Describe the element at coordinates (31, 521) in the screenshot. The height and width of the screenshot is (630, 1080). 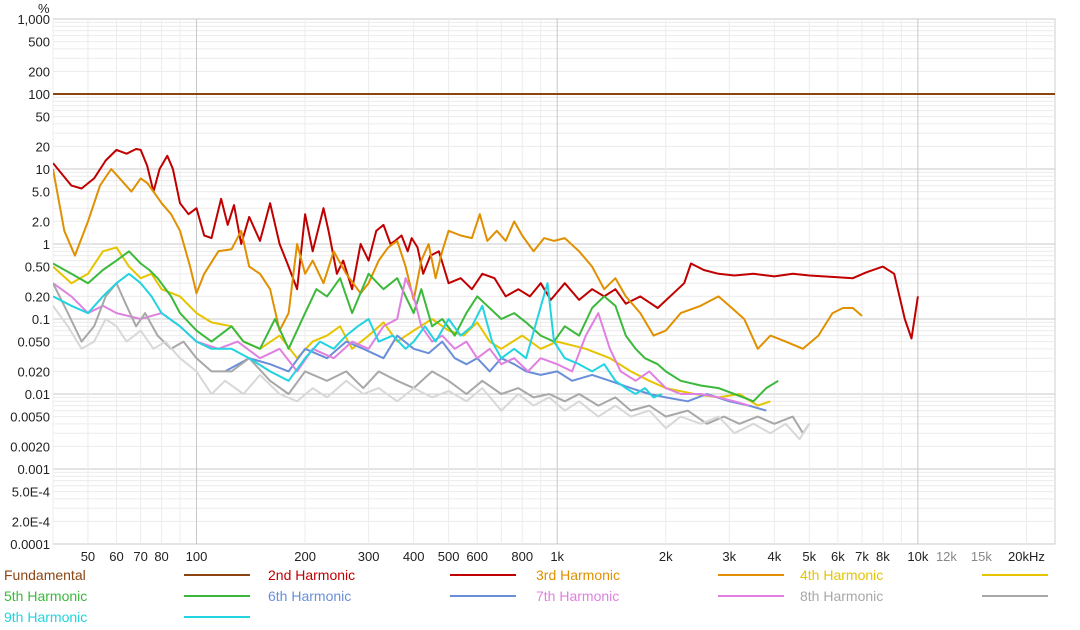
I see `y-tick-label: 2.0E-4` at that location.